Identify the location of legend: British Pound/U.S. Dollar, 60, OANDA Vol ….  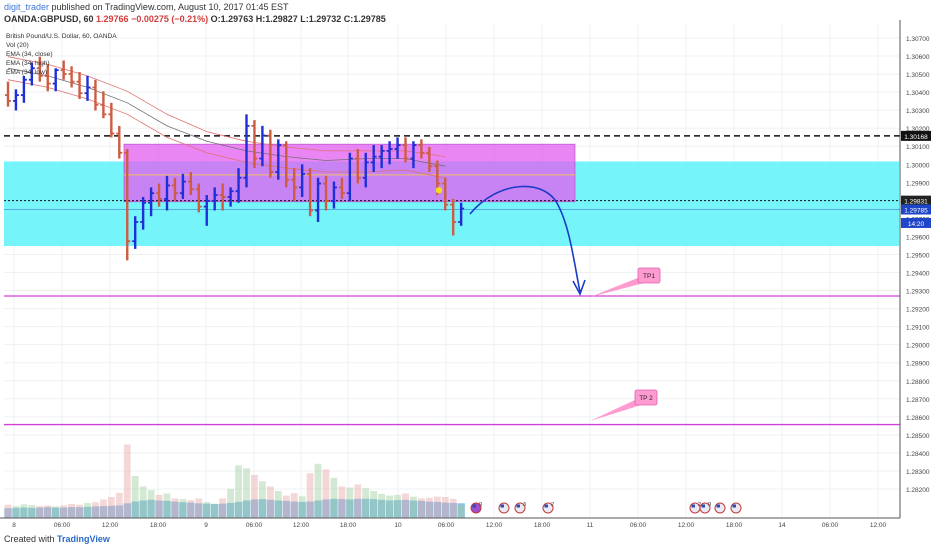
(61, 54).